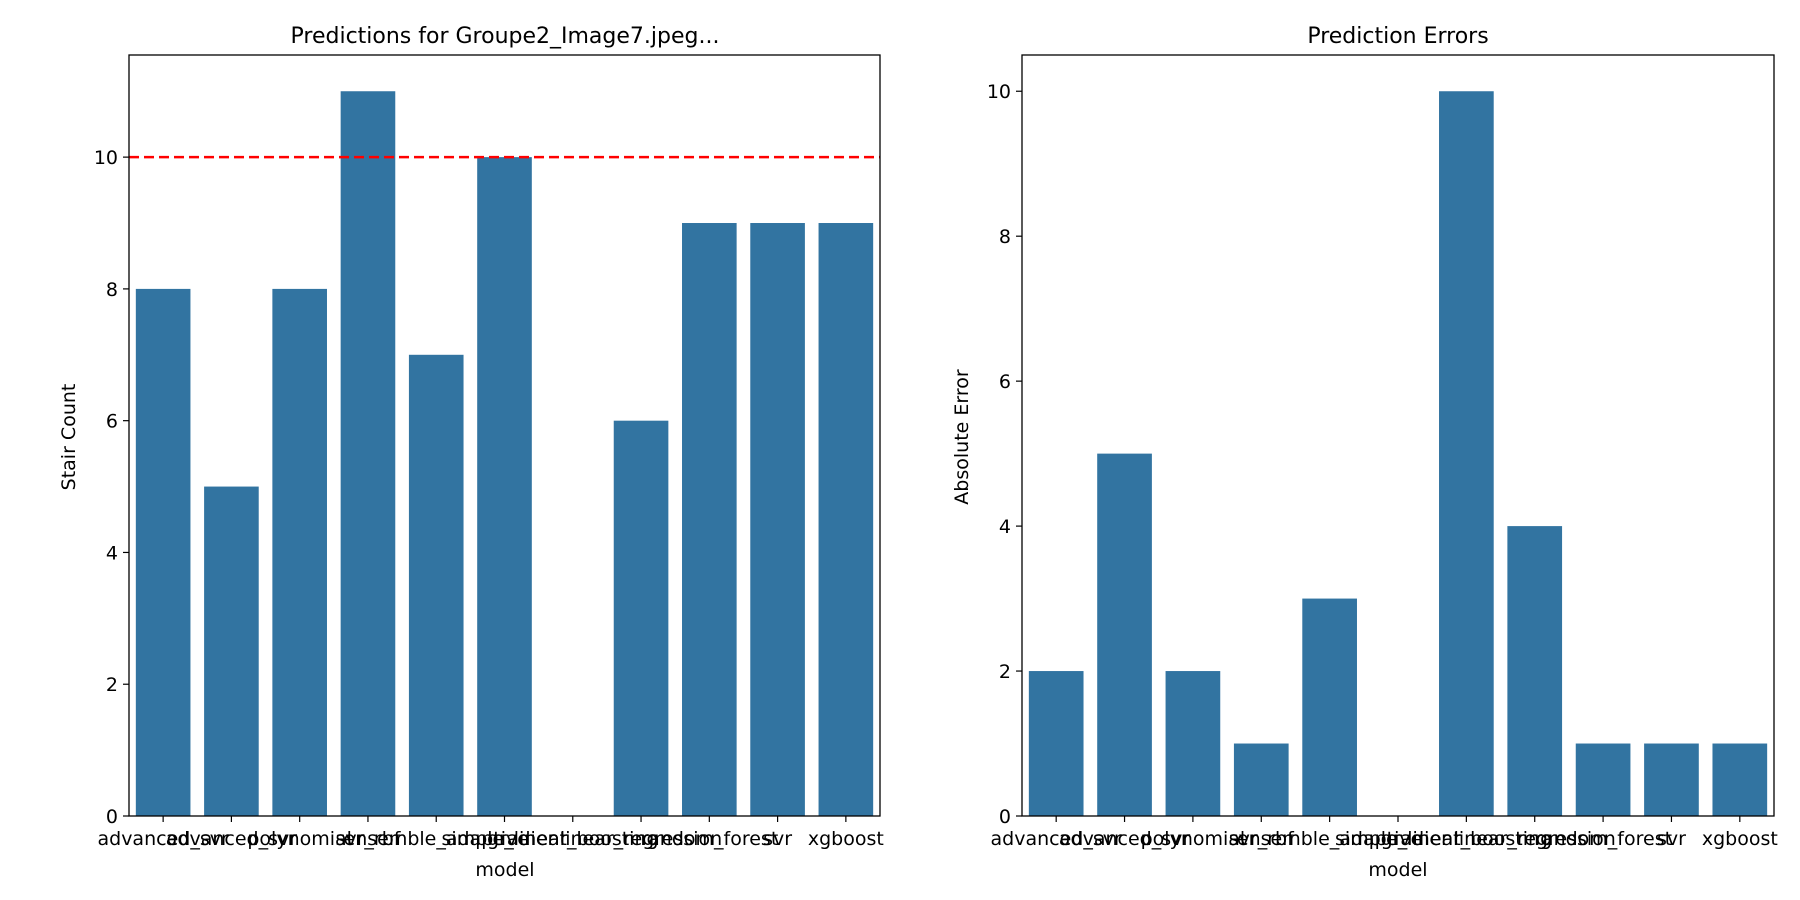 The width and height of the screenshot is (1800, 900). I want to click on y-axis-label: Absolute Error, so click(962, 437).